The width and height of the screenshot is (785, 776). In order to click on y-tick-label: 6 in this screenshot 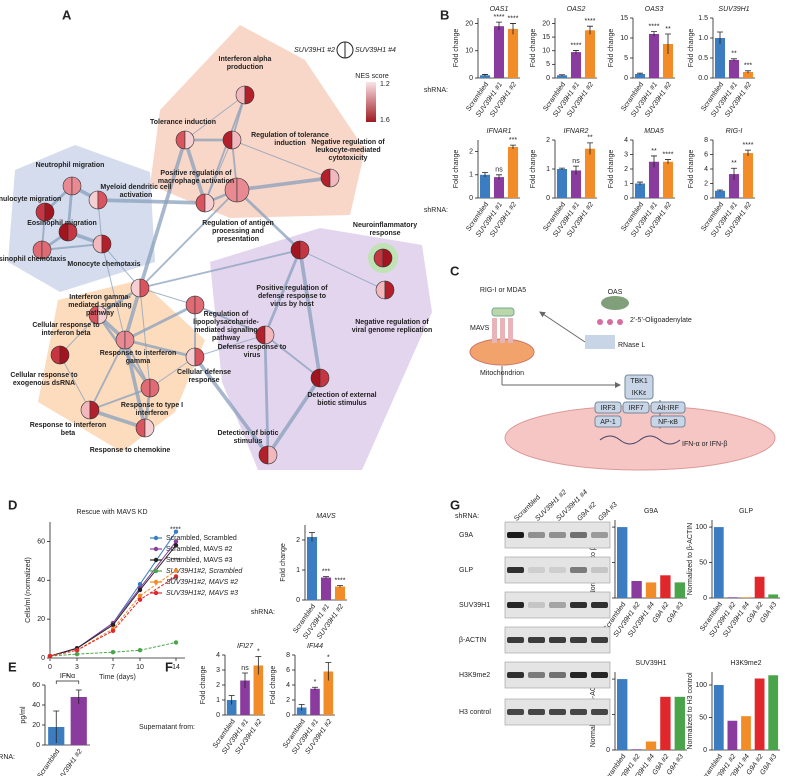, I will do `click(288, 670)`.